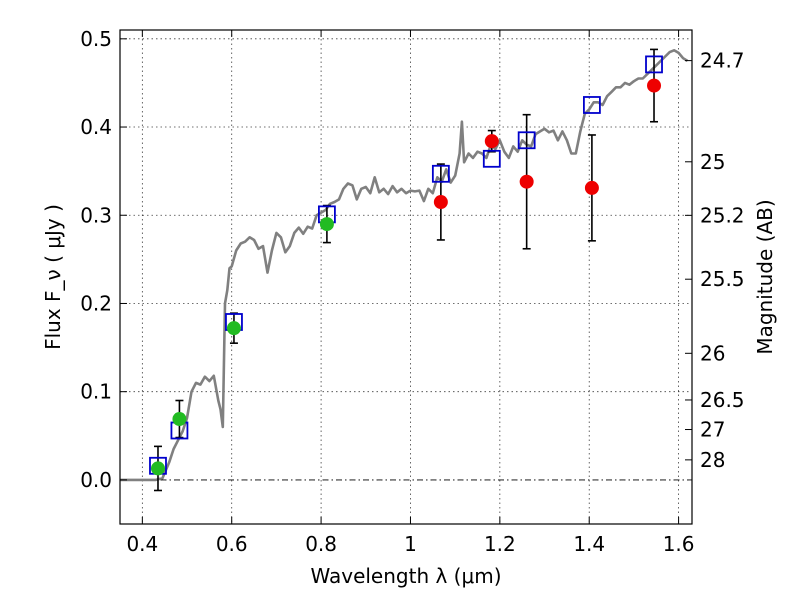 This screenshot has height=600, width=800. I want to click on right-axis-ticks: 24.7 25 25.2 25.5 26 26.5 27 28, so click(715, 260).